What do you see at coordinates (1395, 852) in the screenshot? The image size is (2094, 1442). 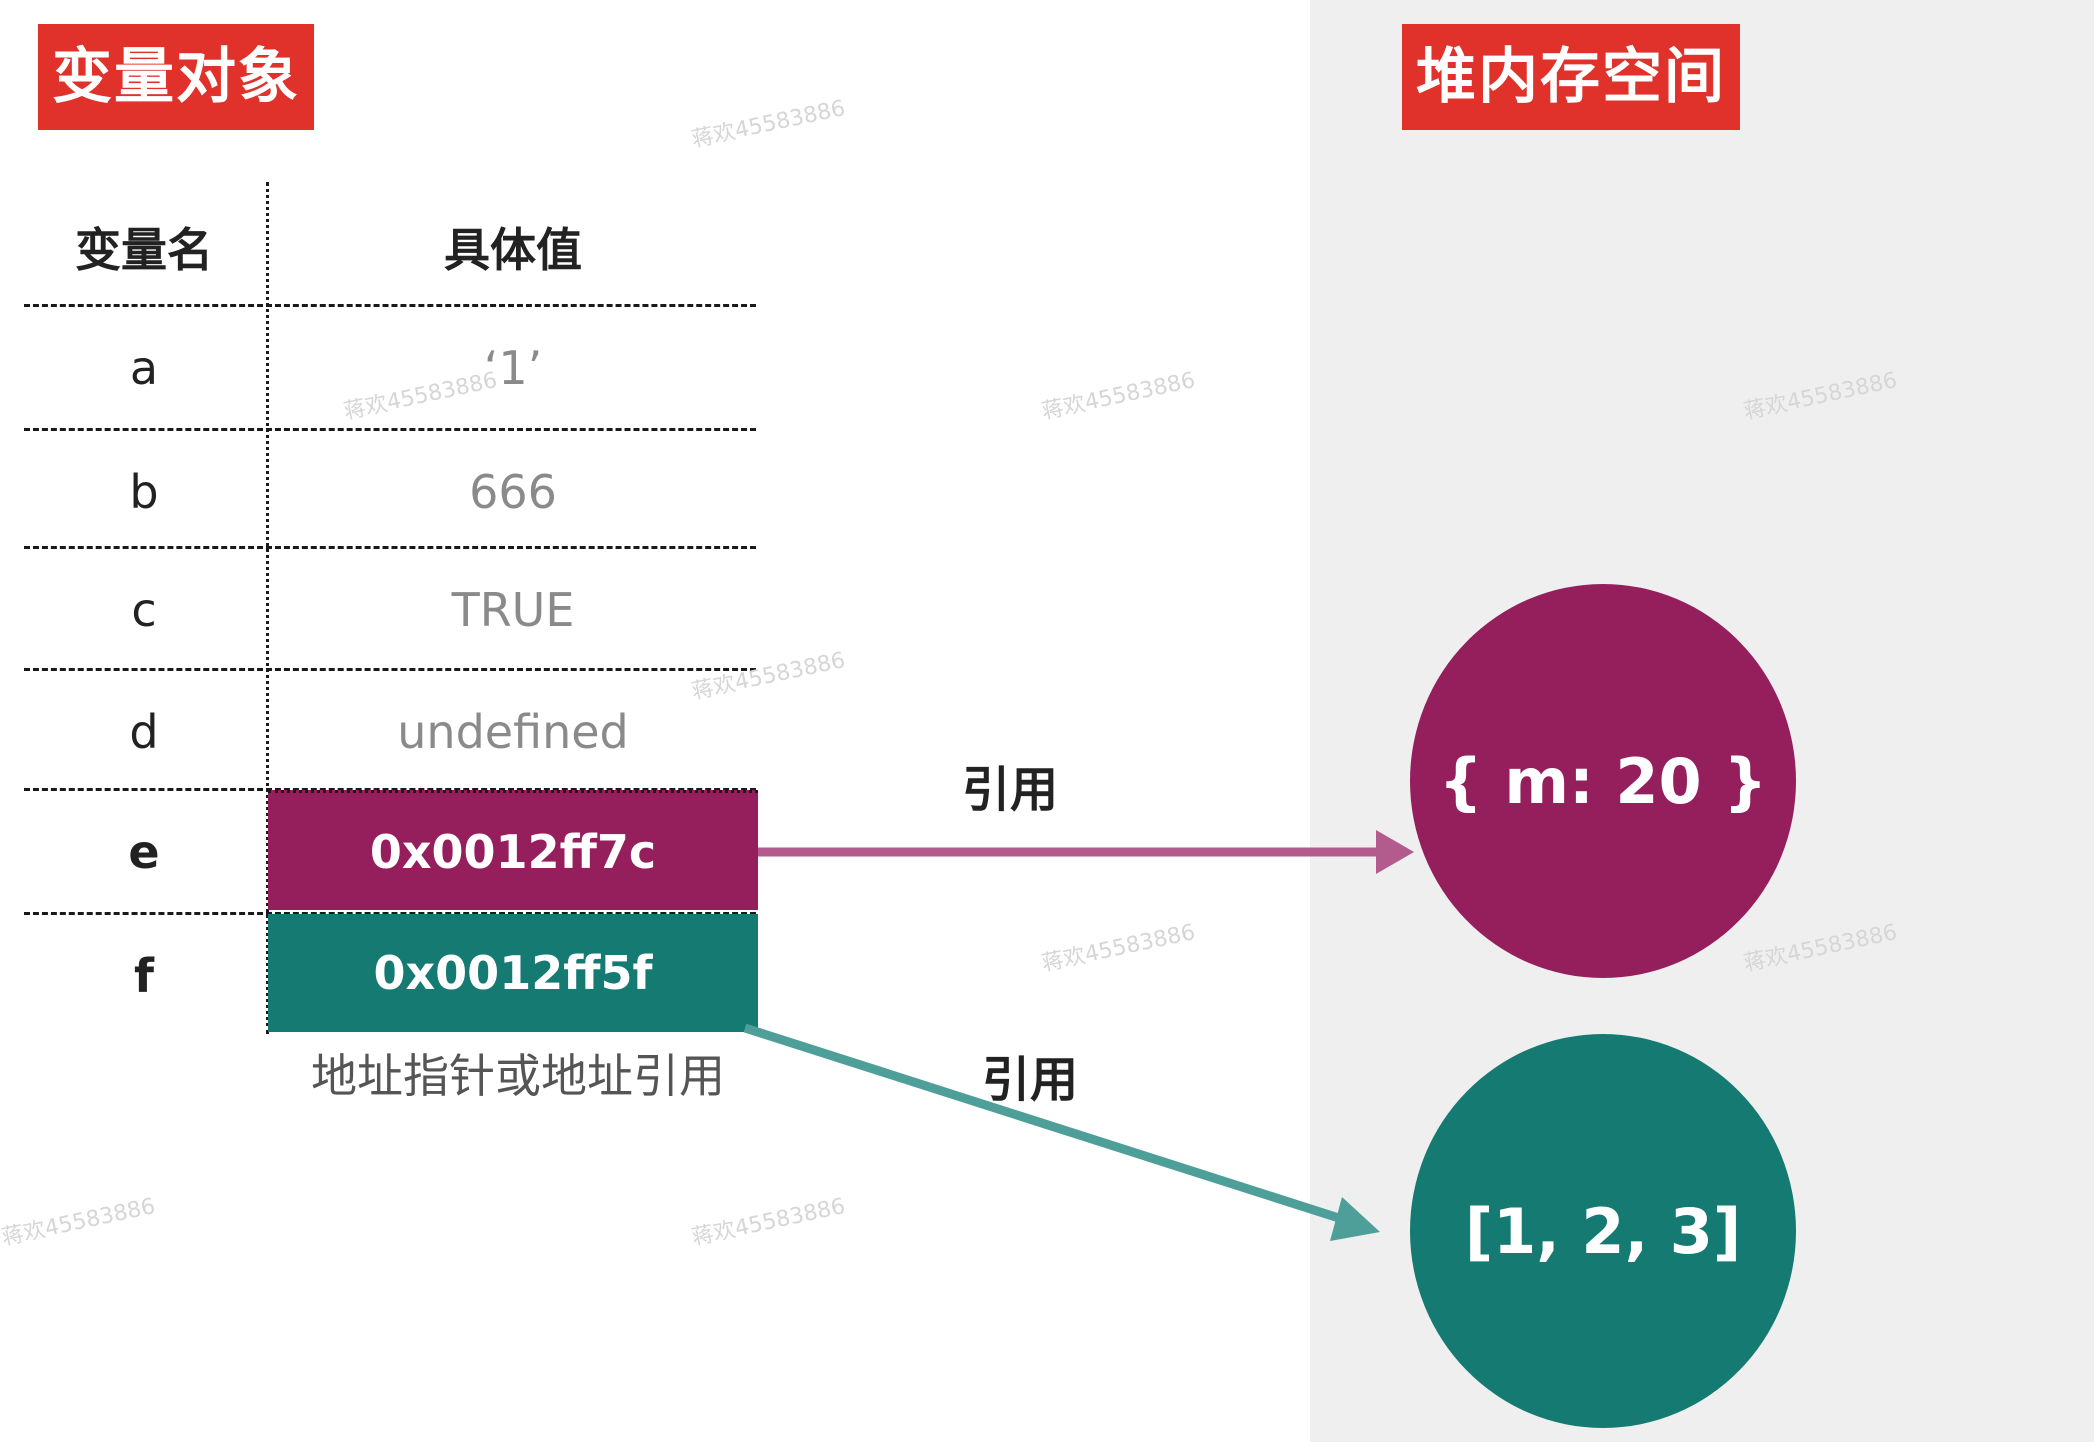 I see `arrow-e-head` at bounding box center [1395, 852].